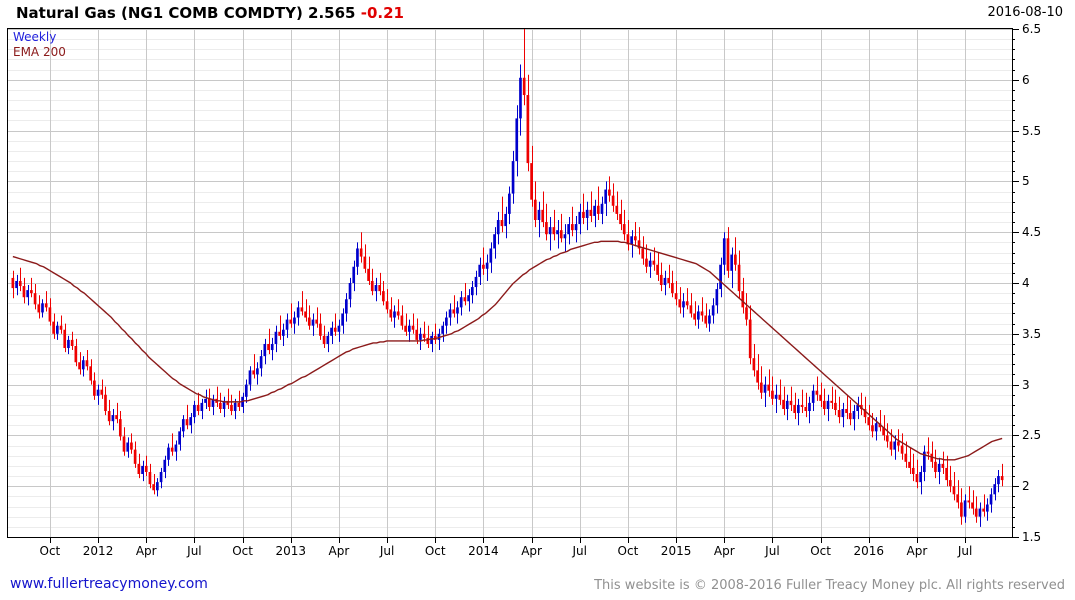 The image size is (1075, 600). Describe the element at coordinates (39, 52) in the screenshot. I see `legend-item-ema200: EMA 200` at that location.